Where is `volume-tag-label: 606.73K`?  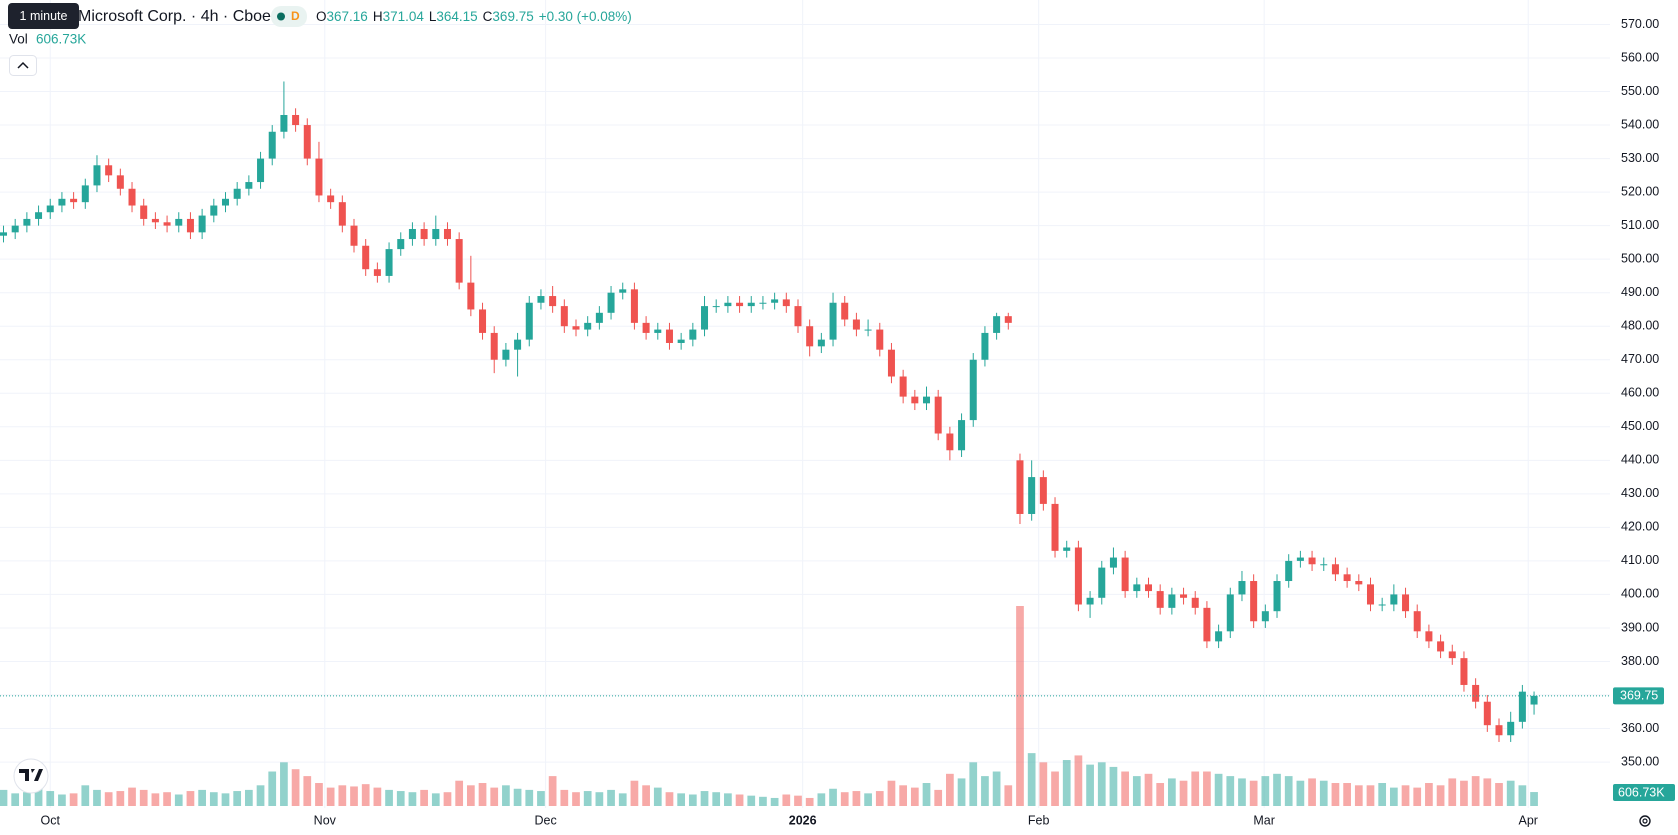 volume-tag-label: 606.73K is located at coordinates (1641, 792).